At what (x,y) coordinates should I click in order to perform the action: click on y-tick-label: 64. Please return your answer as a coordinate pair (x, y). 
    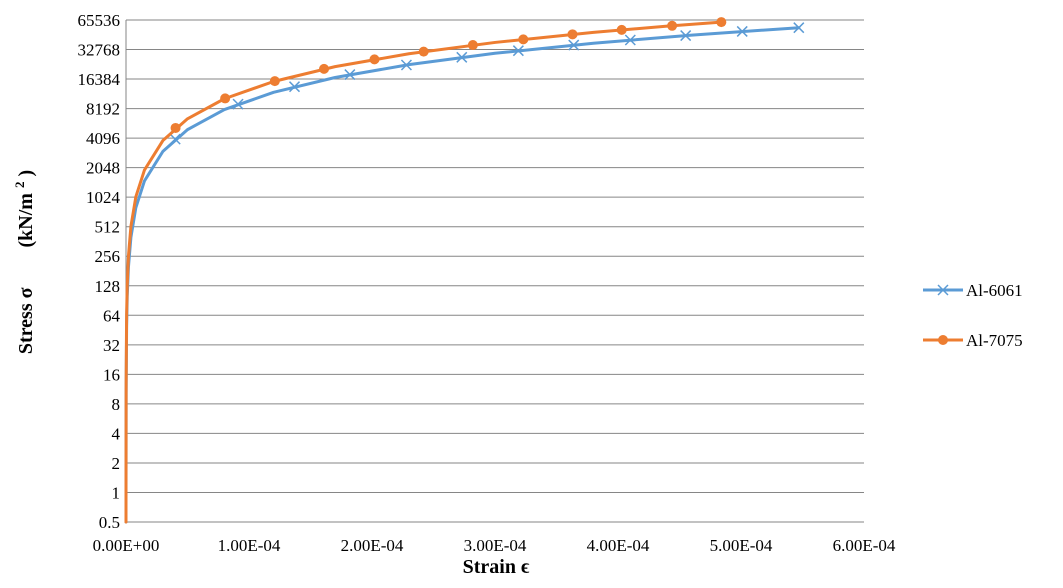
    Looking at the image, I should click on (112, 315).